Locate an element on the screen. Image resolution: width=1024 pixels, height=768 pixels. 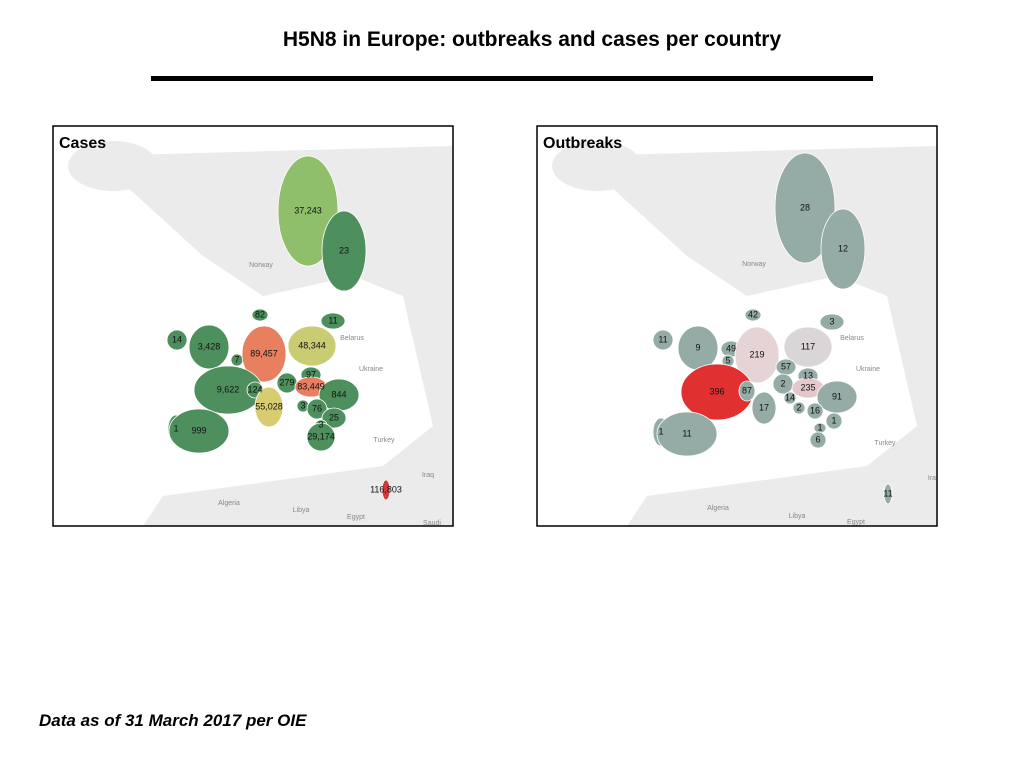
panel-title: Cases is located at coordinates (82, 143).